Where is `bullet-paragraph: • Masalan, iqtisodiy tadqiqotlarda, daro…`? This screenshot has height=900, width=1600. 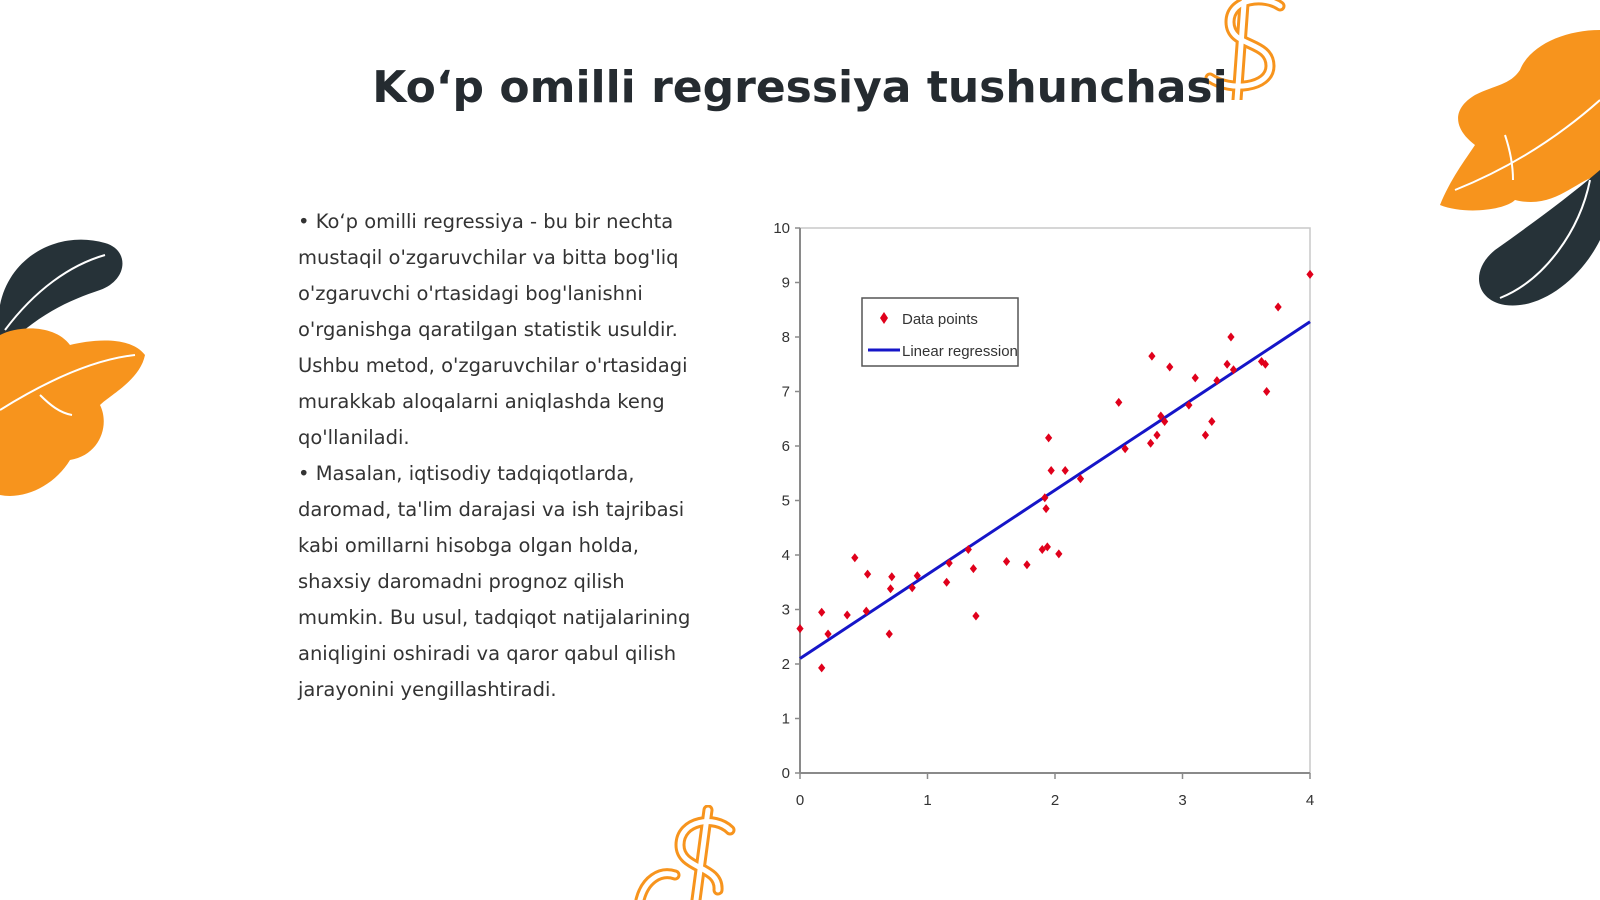
bullet-paragraph: • Masalan, iqtisodiy tadqiqotlarda, daro… is located at coordinates (494, 581).